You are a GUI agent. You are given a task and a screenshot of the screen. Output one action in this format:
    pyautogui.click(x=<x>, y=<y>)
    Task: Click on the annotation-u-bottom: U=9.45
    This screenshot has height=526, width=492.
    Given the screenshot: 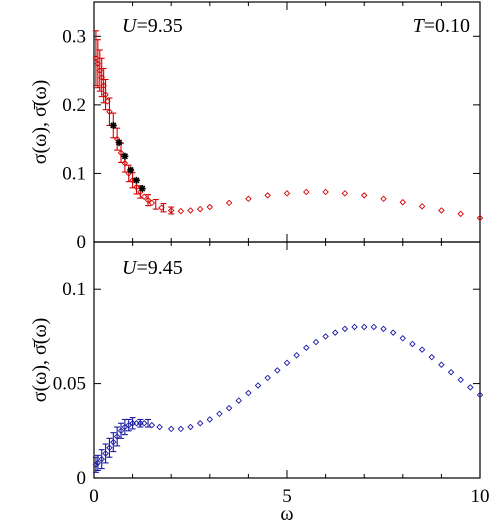 What is the action you would take?
    pyautogui.click(x=152, y=268)
    